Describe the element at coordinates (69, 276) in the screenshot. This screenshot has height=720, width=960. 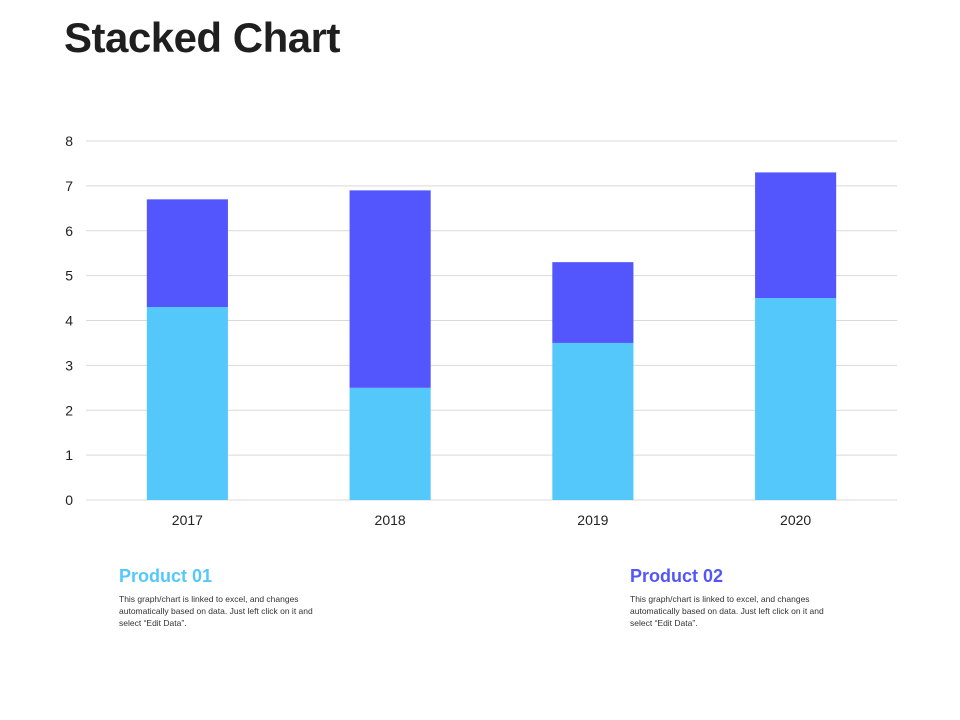
I see `y-tick-label-5: 5` at that location.